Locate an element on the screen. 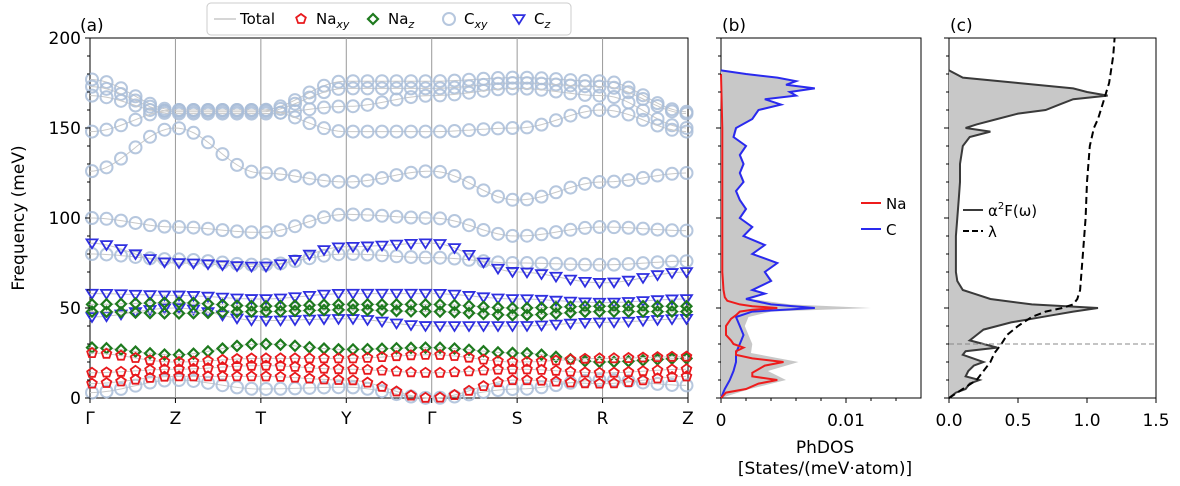 This screenshot has height=486, width=1180. panel-b-label: (b) is located at coordinates (734, 26).